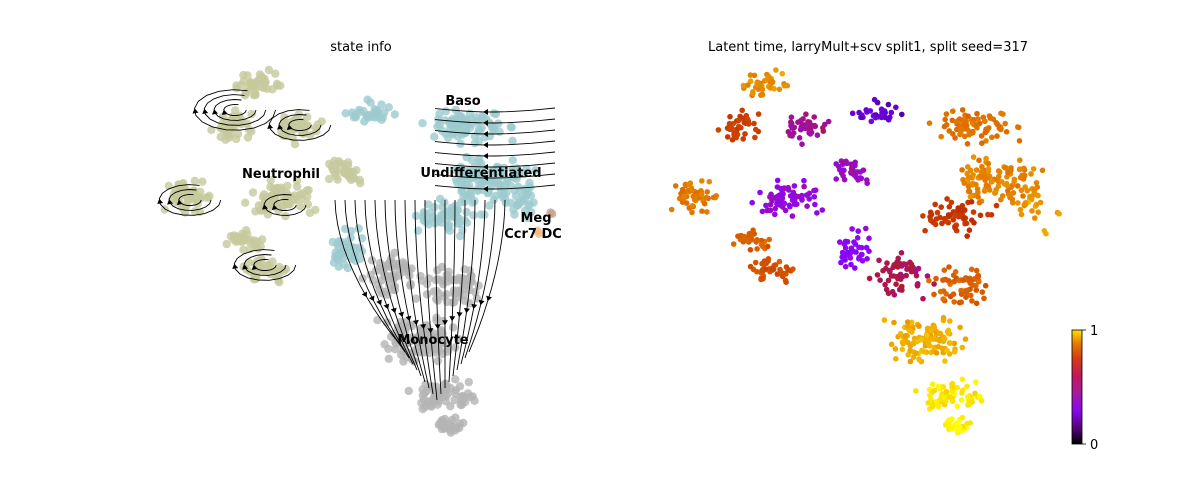 This screenshot has height=500, width=1200. I want to click on colorbar: 1 0, so click(1084, 388).